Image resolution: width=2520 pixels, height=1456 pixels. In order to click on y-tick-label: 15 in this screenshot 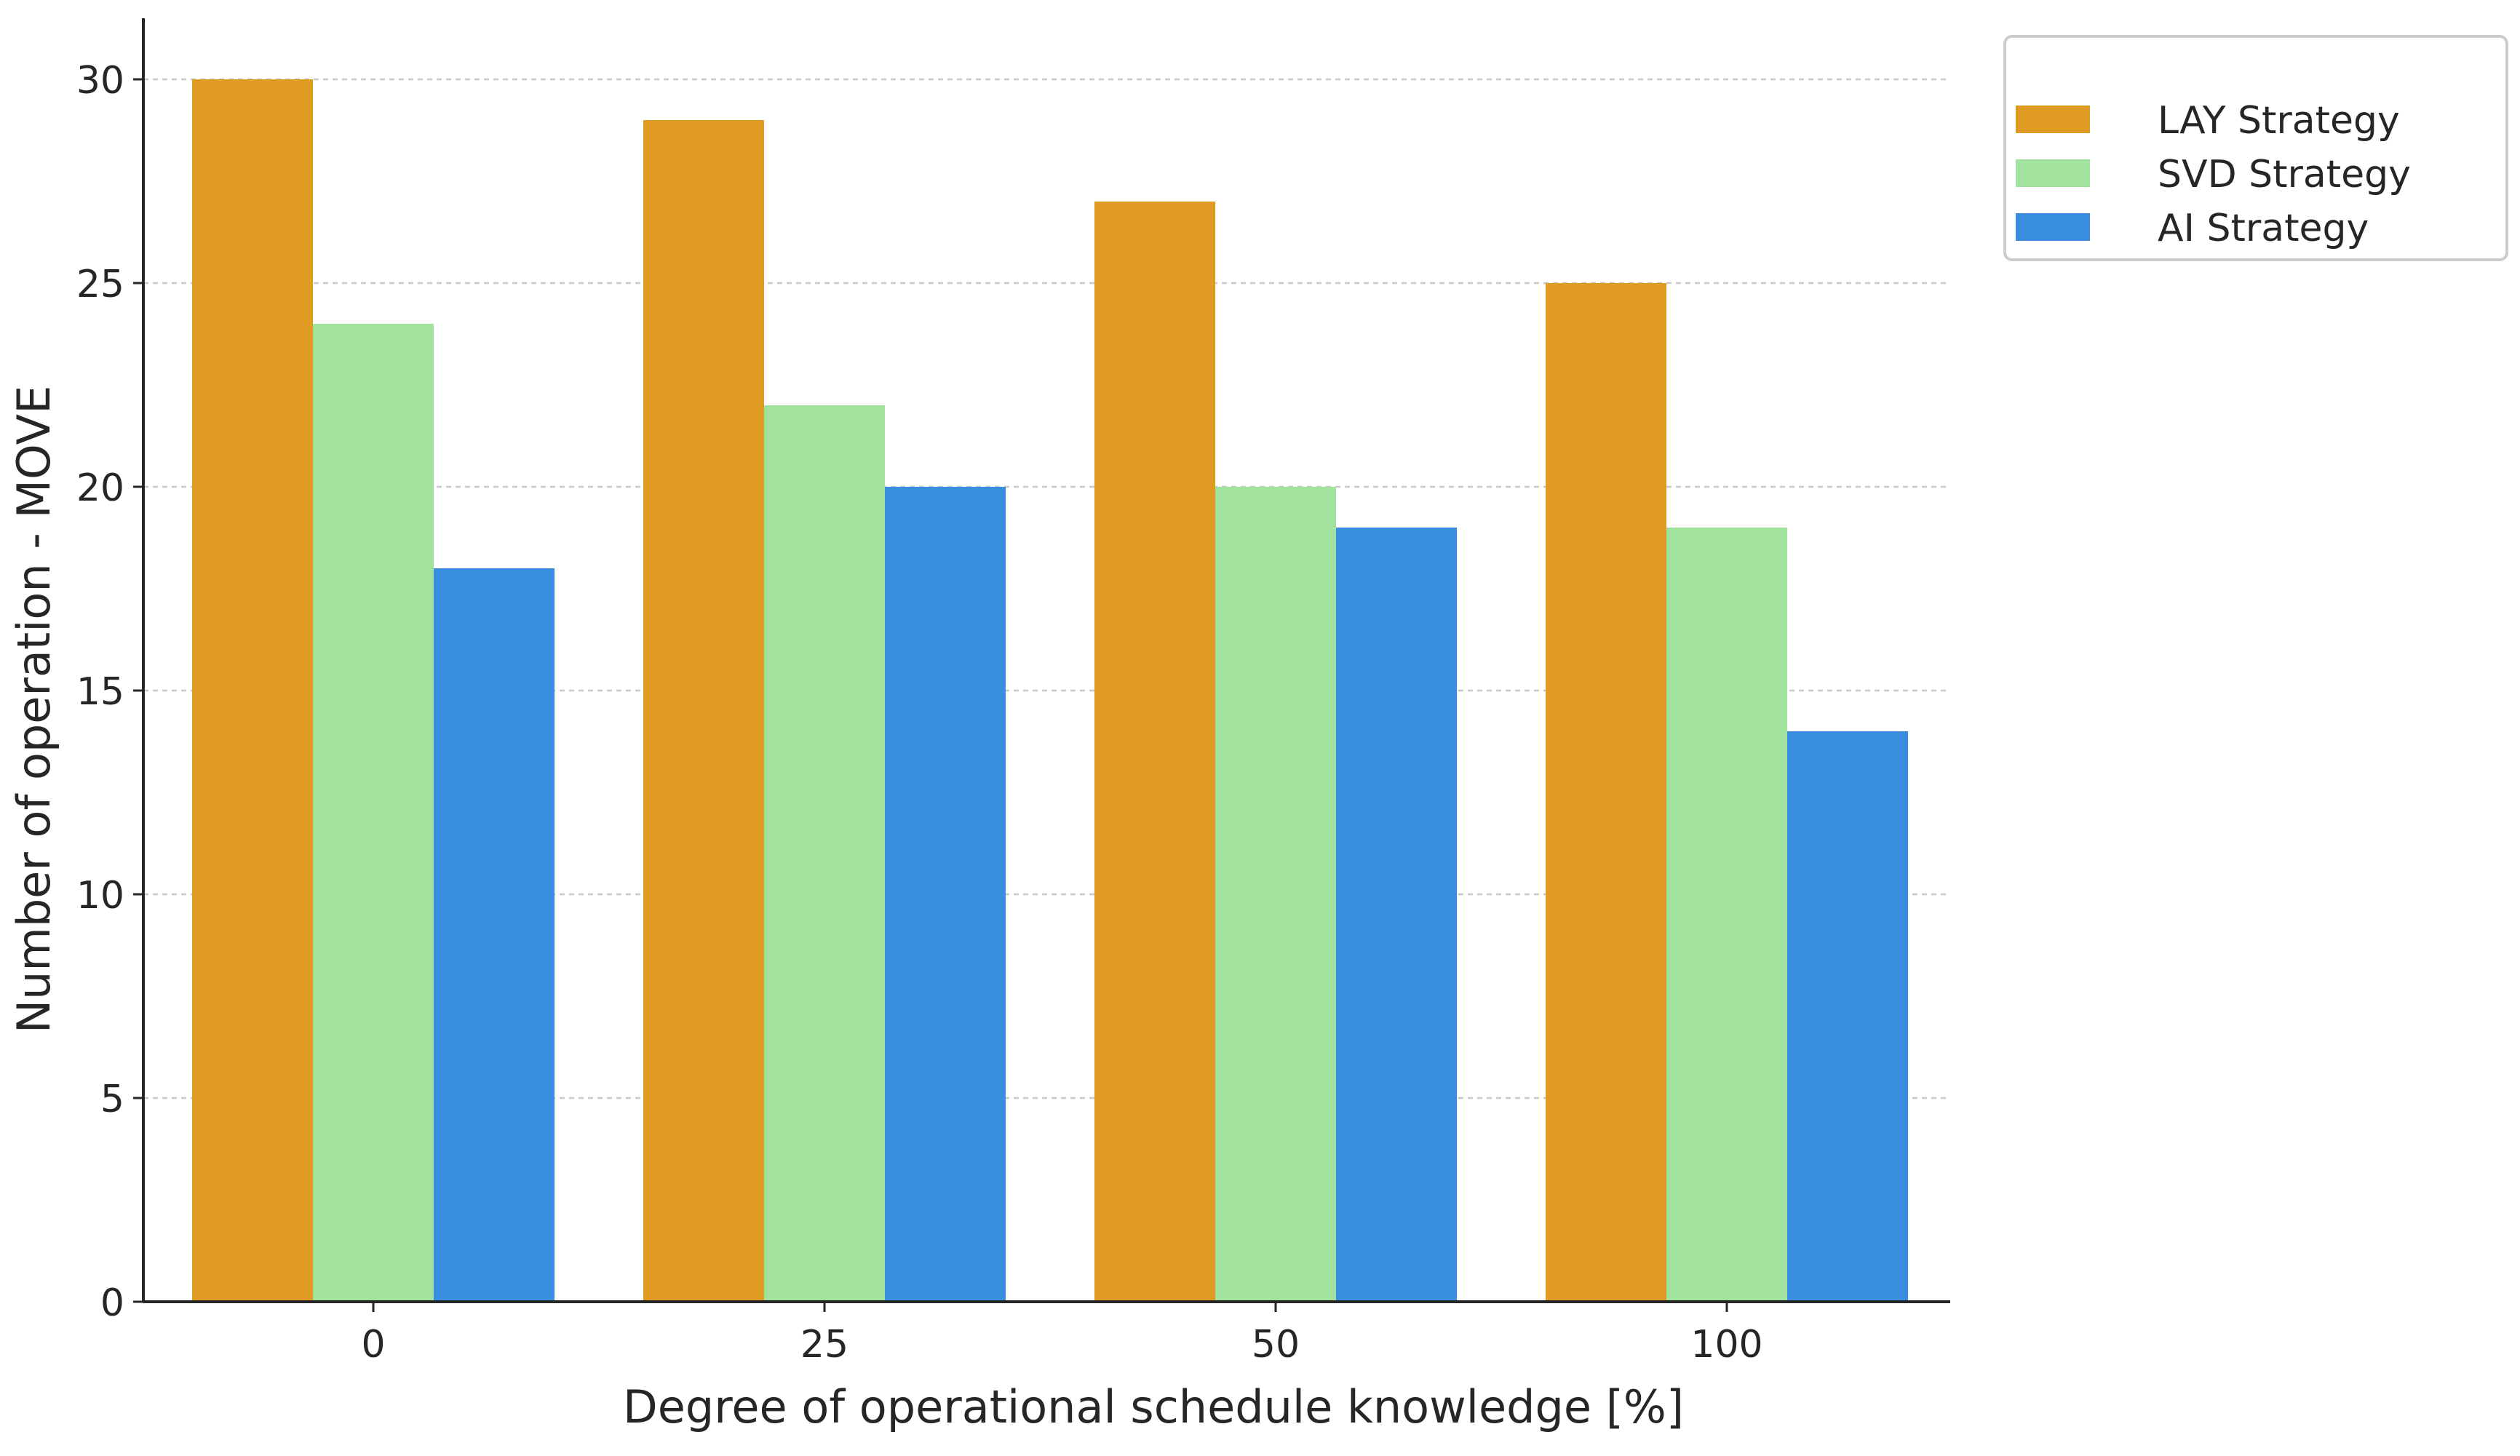, I will do `click(100, 692)`.